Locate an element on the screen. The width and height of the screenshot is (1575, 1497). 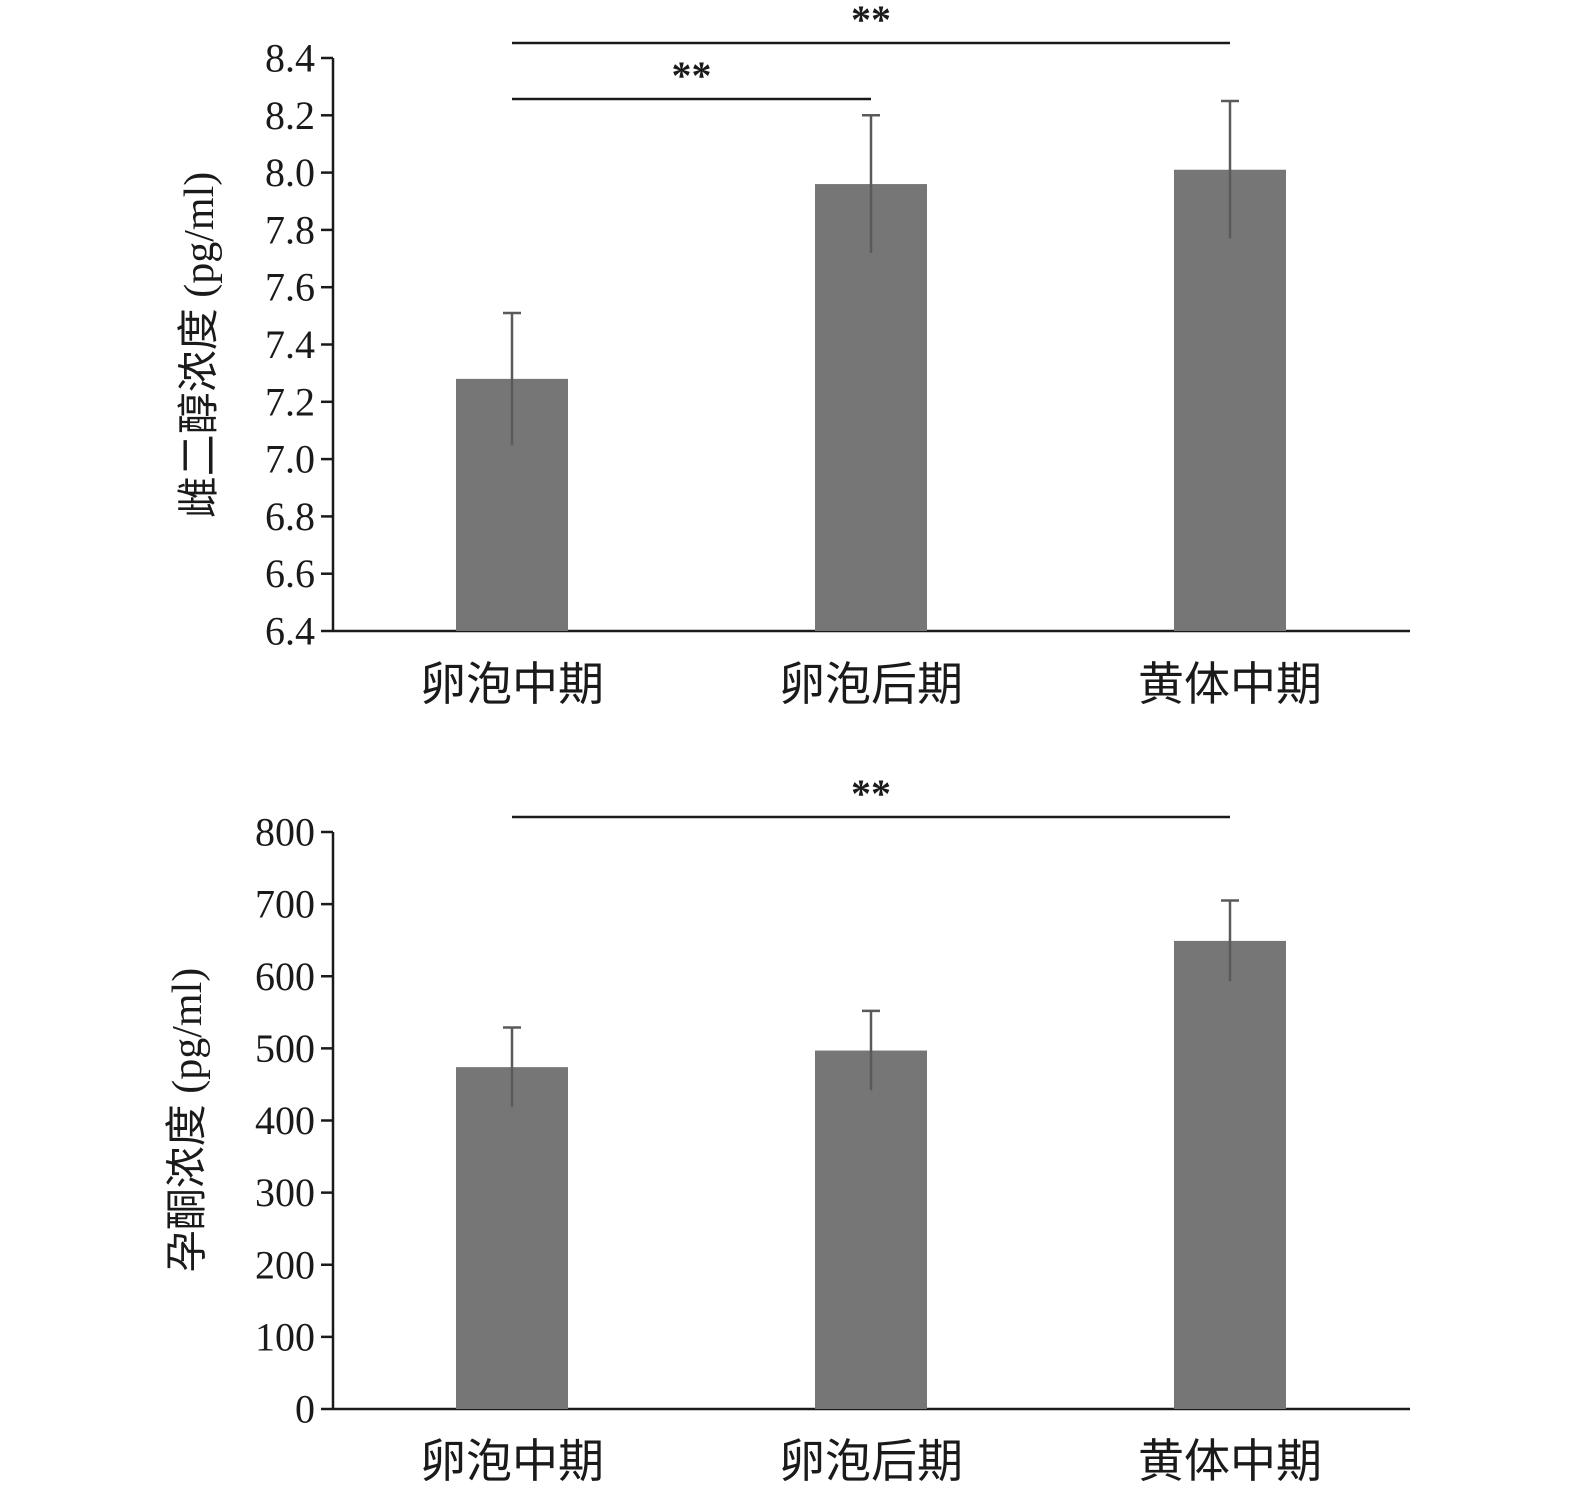
y-tick-label: 7.8 is located at coordinates (290, 229).